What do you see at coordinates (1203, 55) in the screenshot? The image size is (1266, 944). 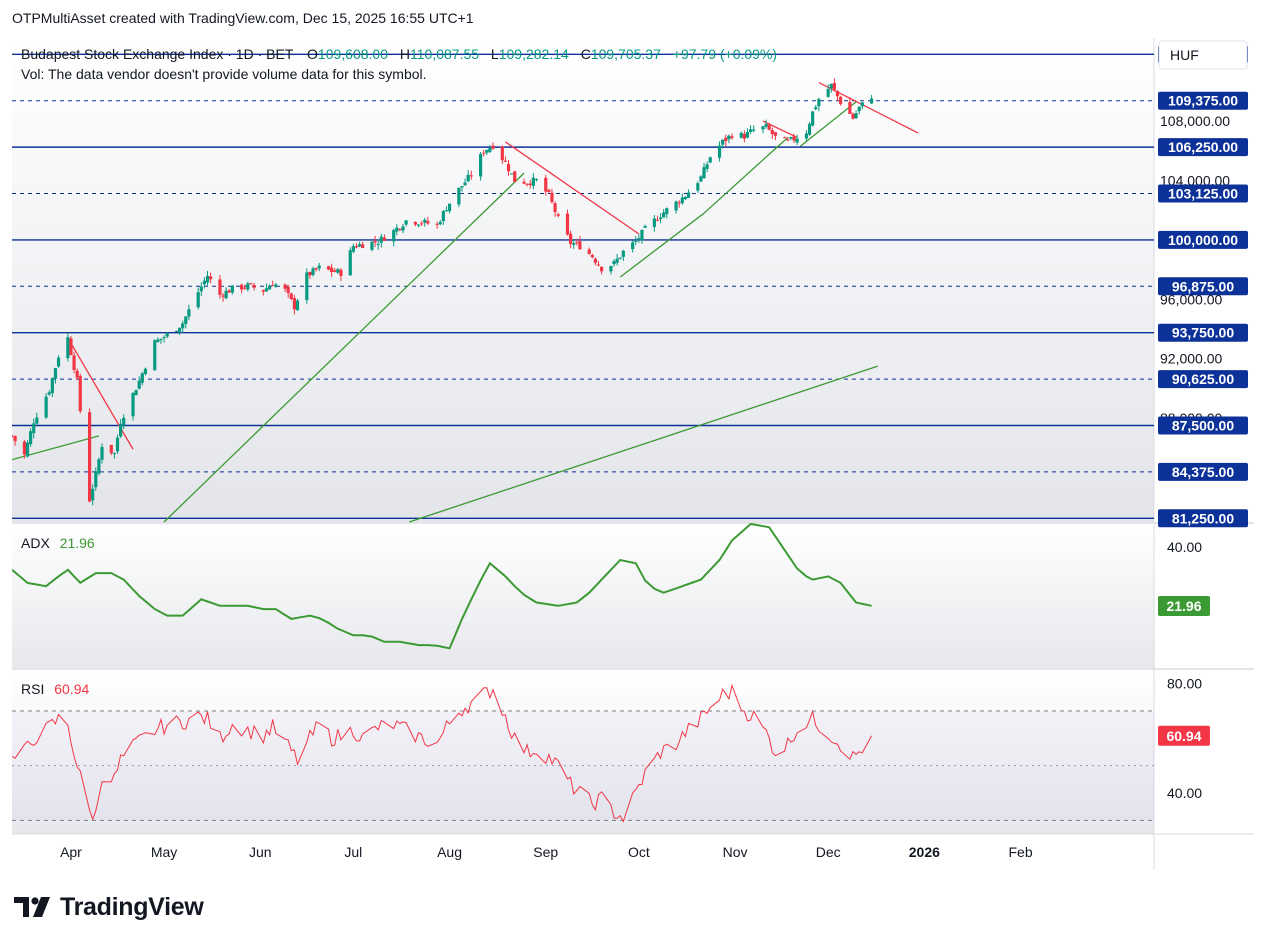 I see `currency-box: HUF` at bounding box center [1203, 55].